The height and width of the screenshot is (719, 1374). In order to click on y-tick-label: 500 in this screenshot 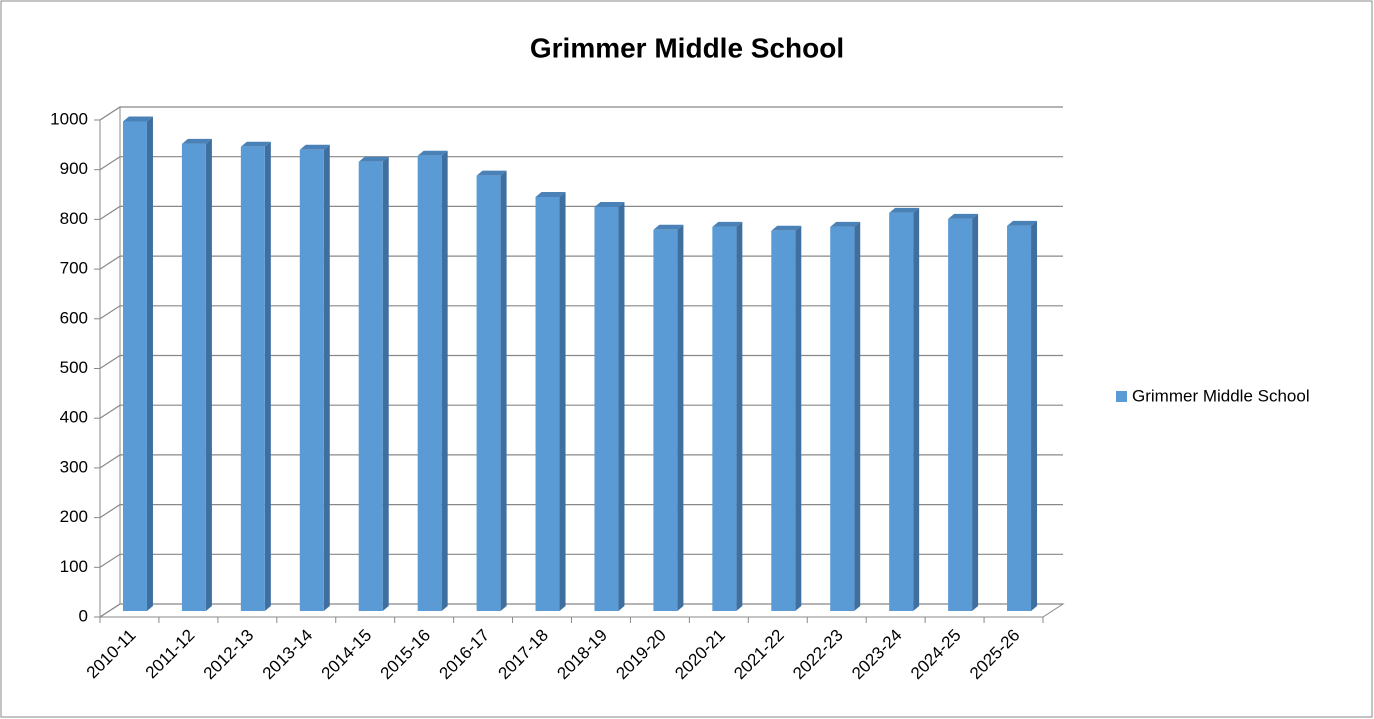, I will do `click(74, 367)`.